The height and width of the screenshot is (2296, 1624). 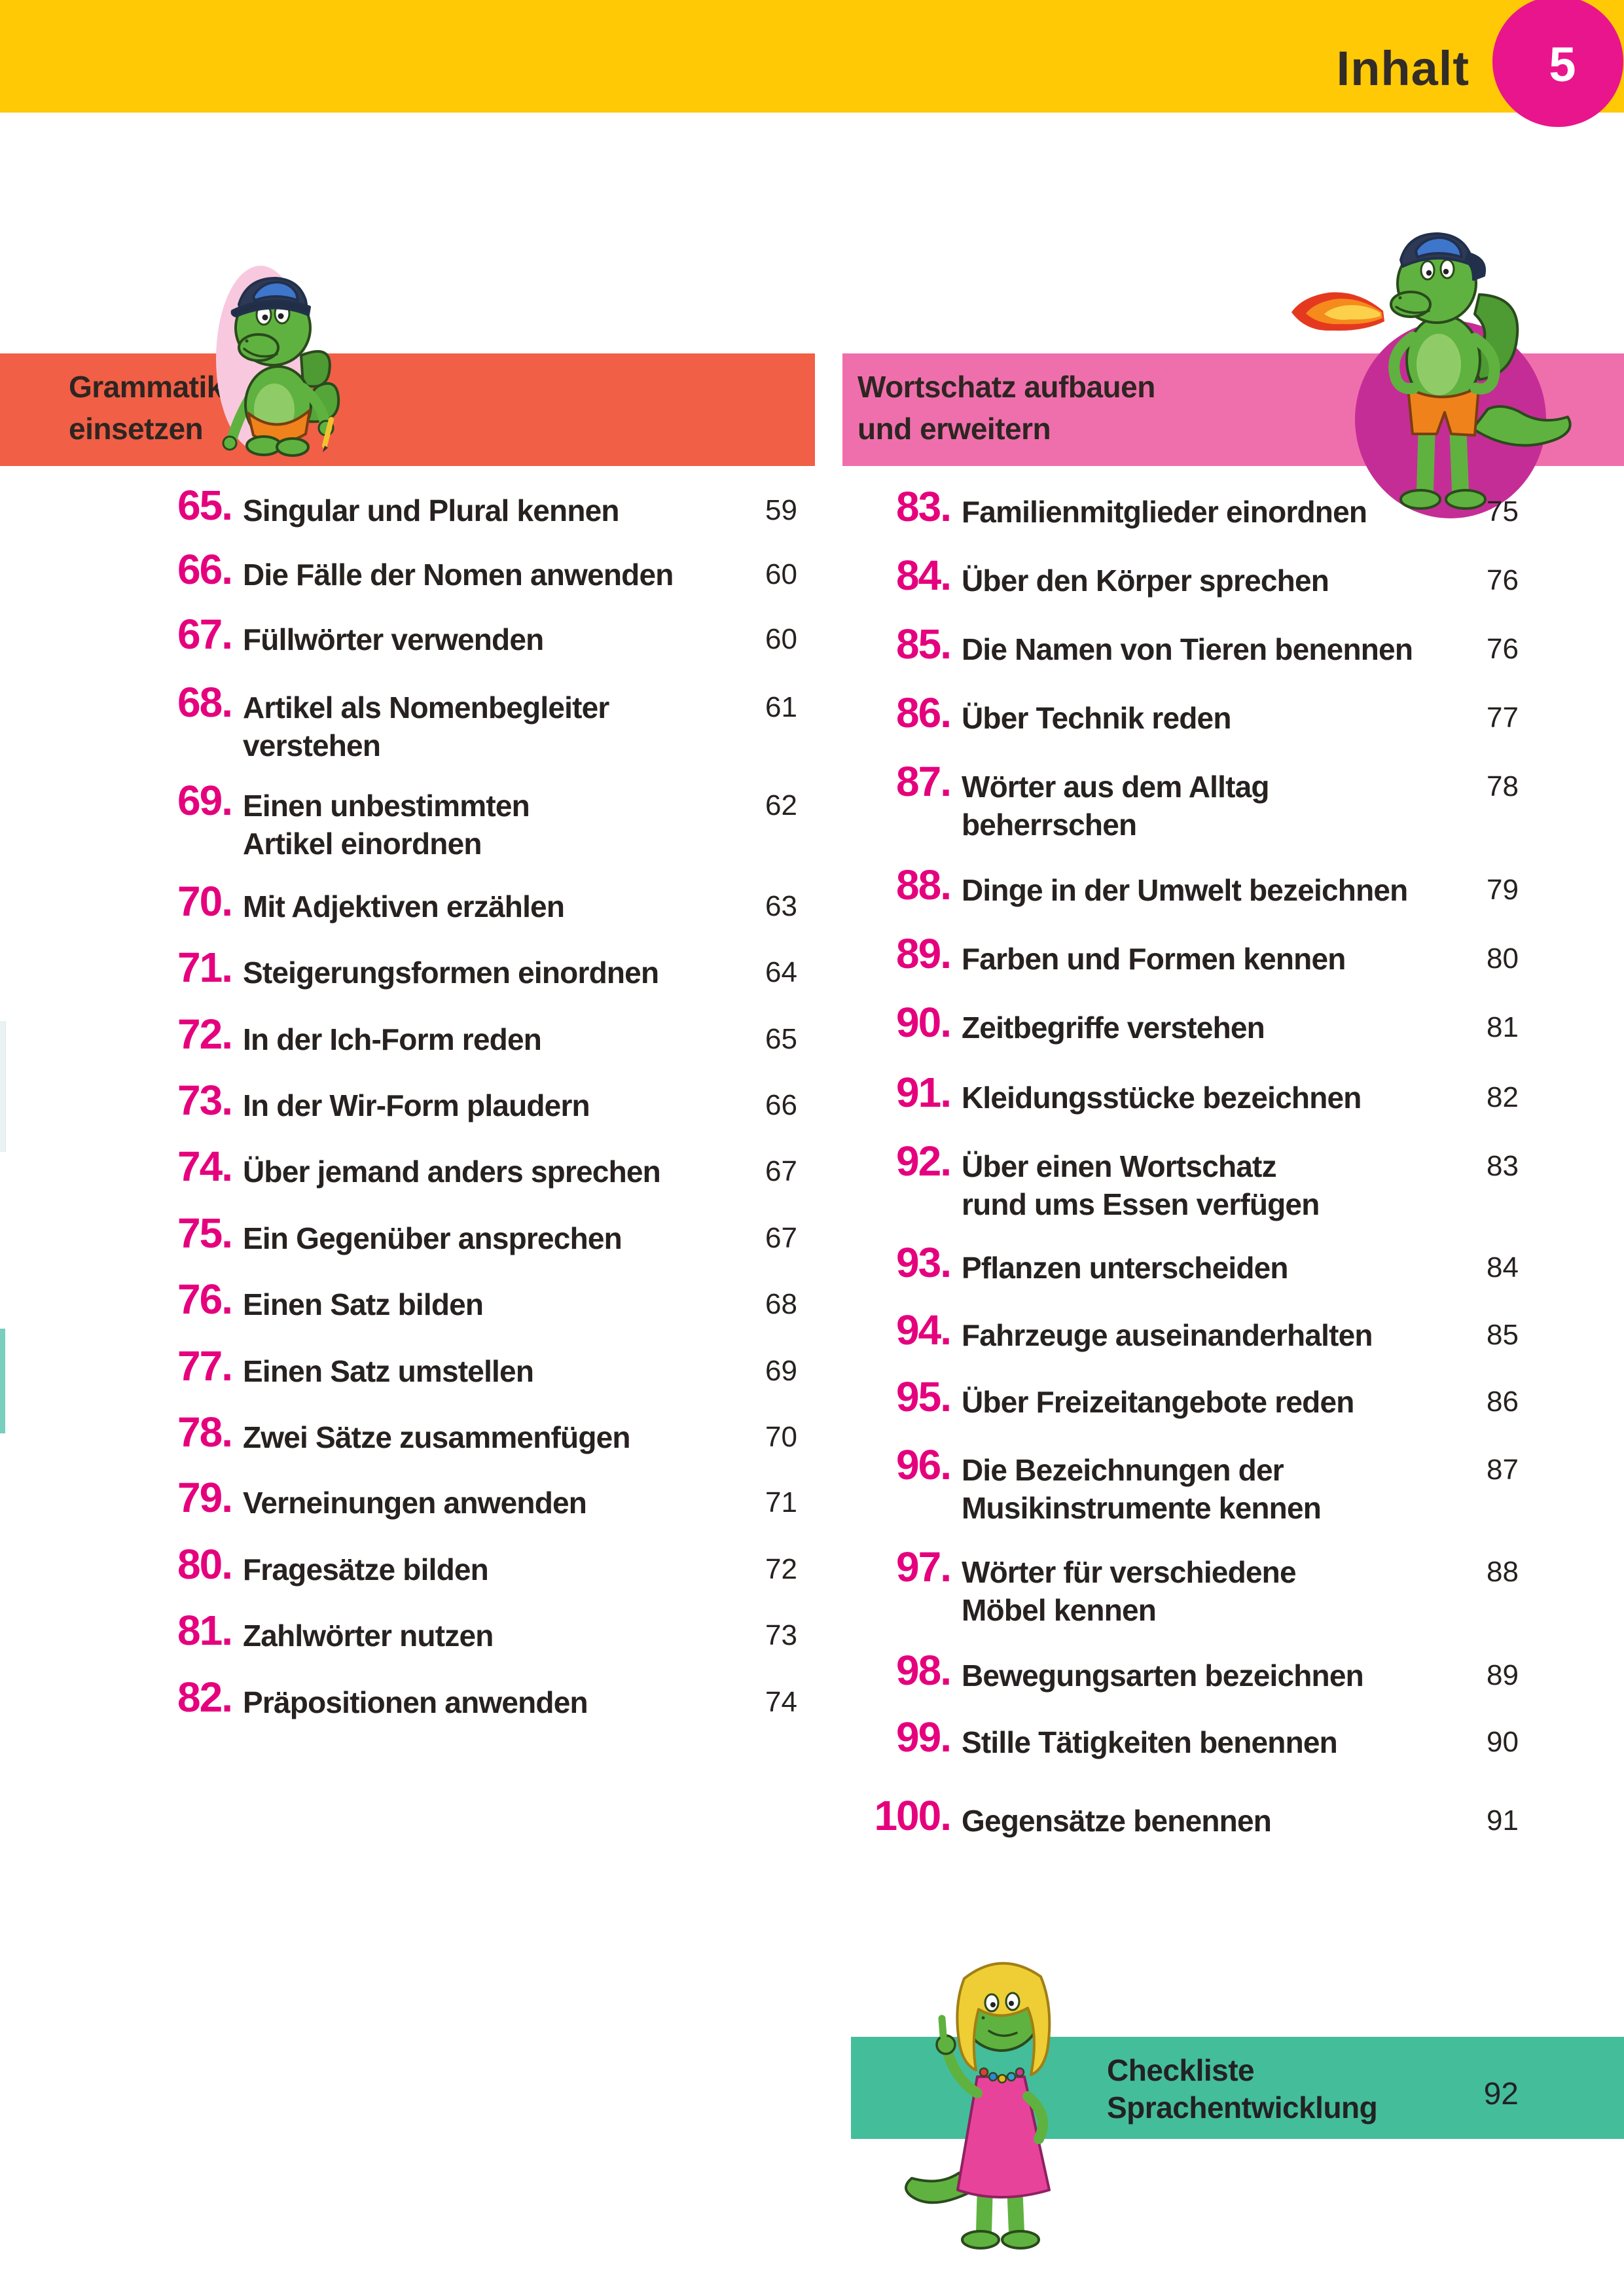 I want to click on section-grammatik-bar, so click(x=407, y=409).